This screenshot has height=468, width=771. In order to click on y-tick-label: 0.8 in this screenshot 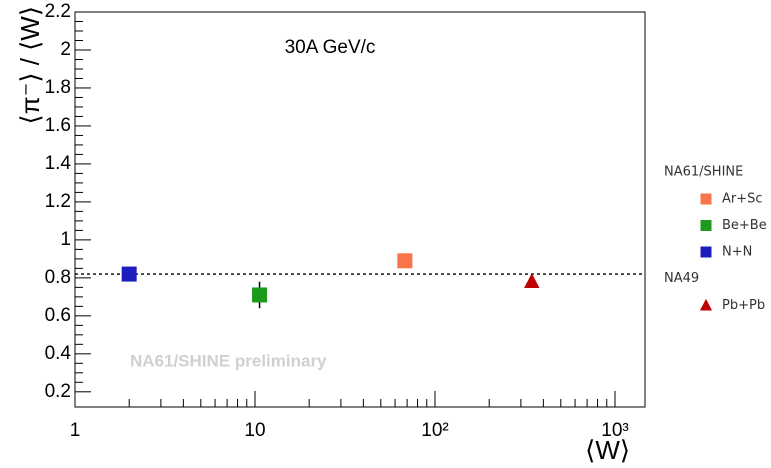, I will do `click(58, 277)`.